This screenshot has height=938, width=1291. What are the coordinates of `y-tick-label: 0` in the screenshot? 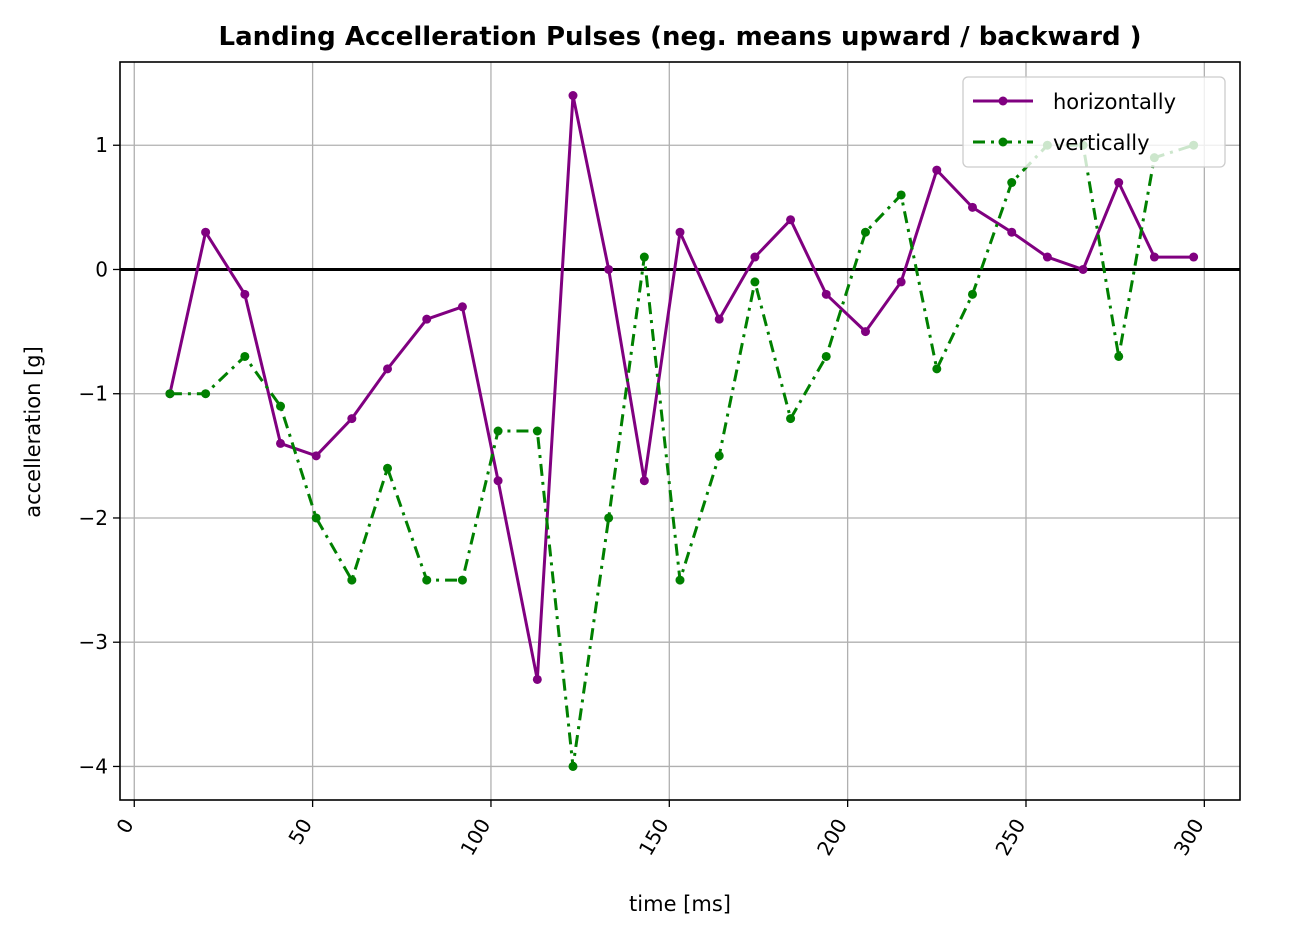 It's located at (101, 269).